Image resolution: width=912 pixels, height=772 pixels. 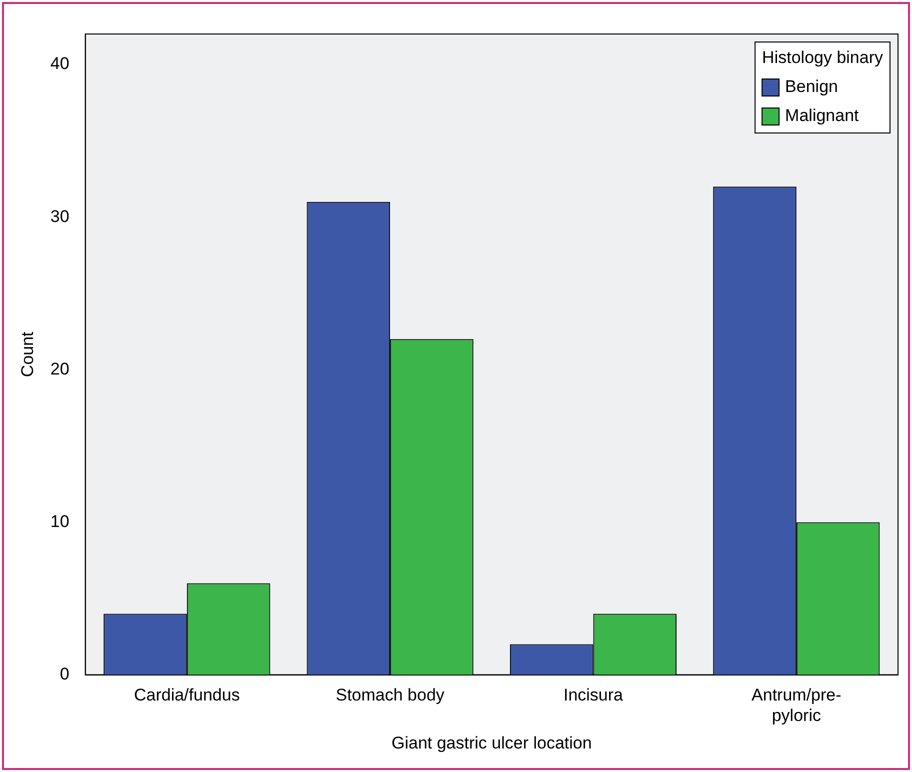 What do you see at coordinates (811, 86) in the screenshot?
I see `legend-label: Benign` at bounding box center [811, 86].